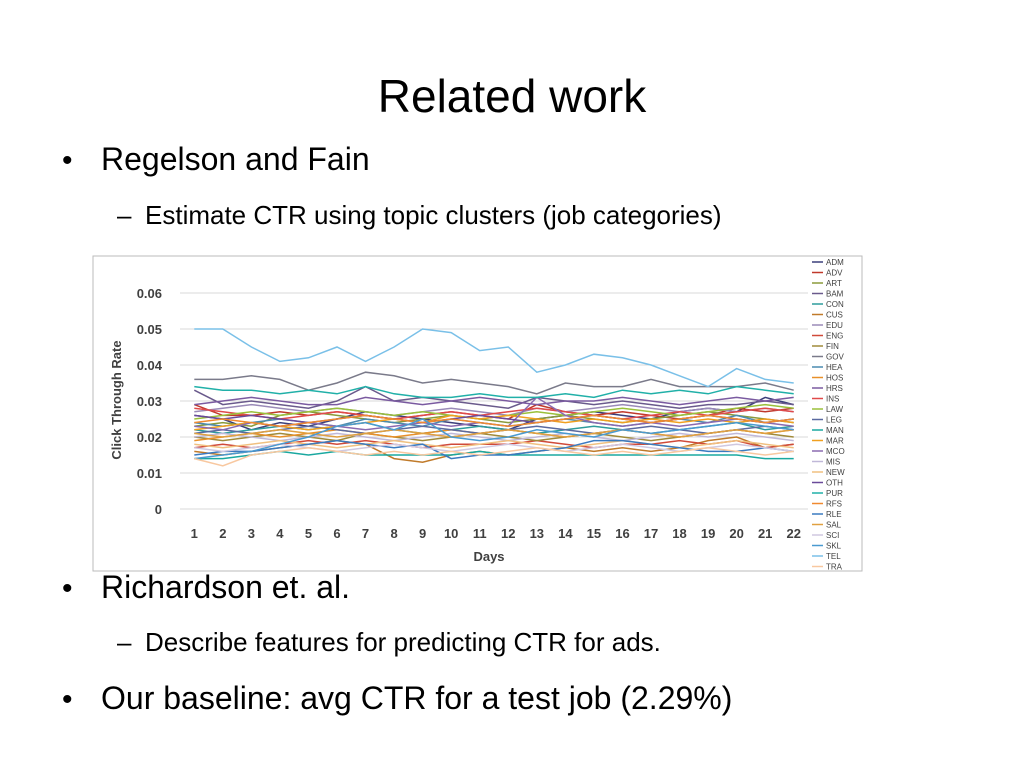 The height and width of the screenshot is (768, 1024). What do you see at coordinates (149, 473) in the screenshot?
I see `y-tick-label: 0.01` at bounding box center [149, 473].